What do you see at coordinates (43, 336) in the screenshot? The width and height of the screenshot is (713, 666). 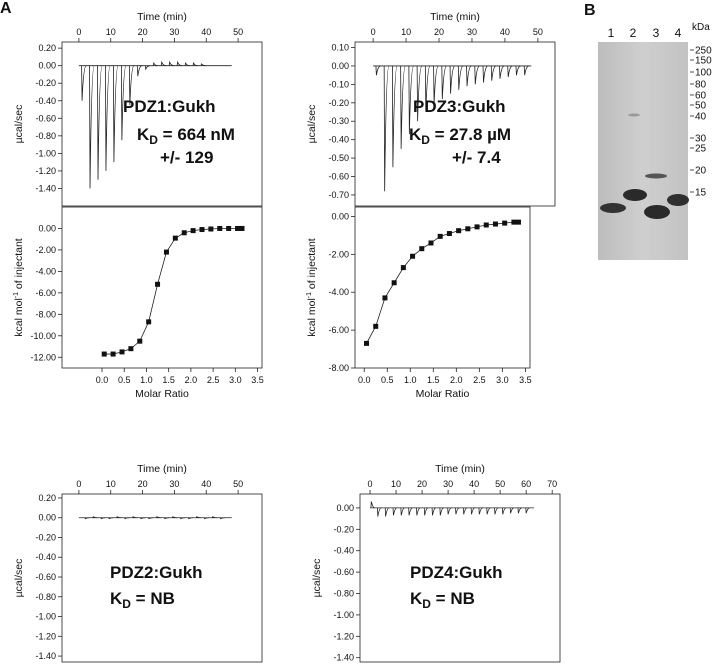 I see `y-tick-label: -10.00` at bounding box center [43, 336].